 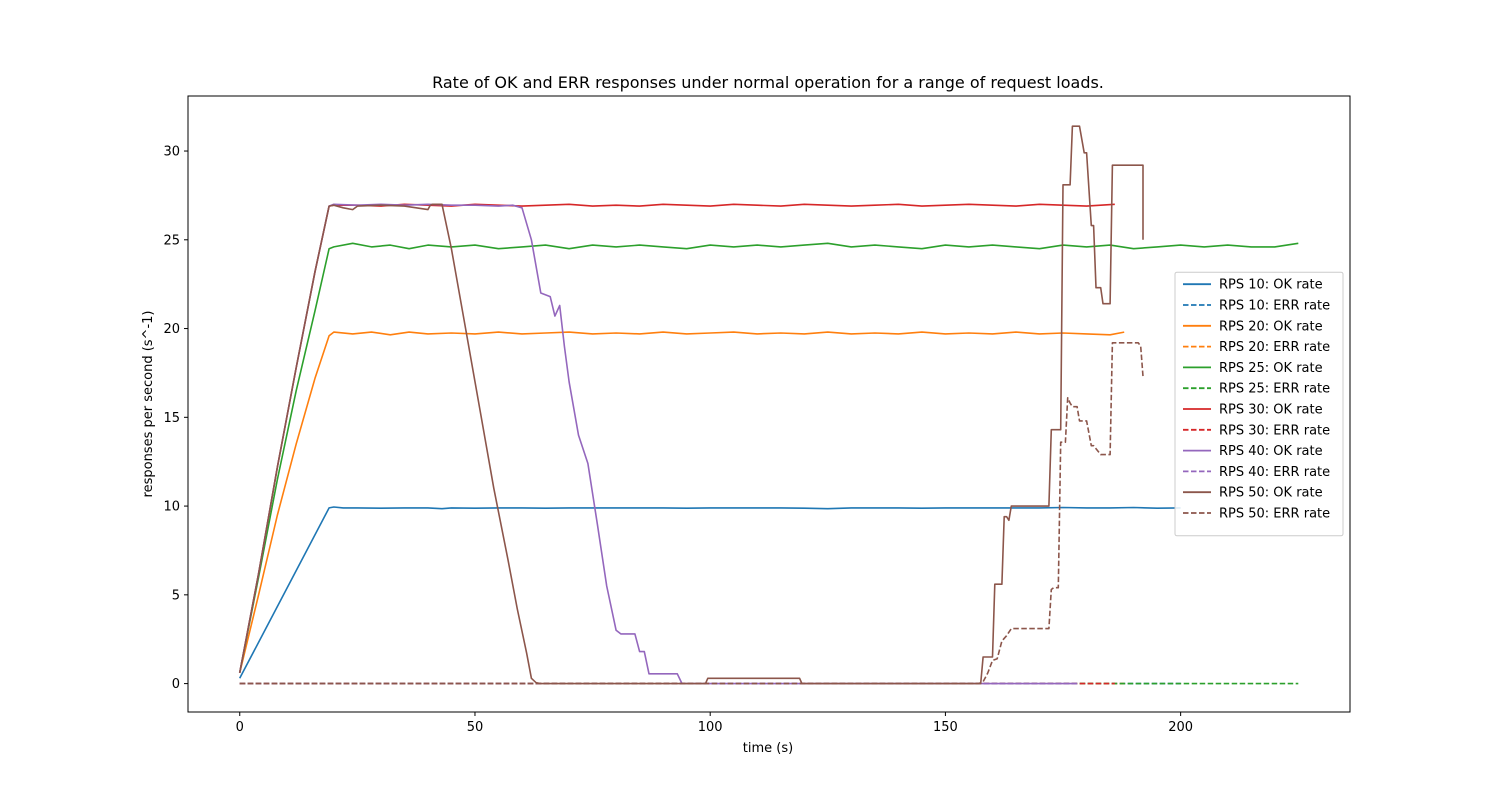 What do you see at coordinates (1271, 493) in the screenshot?
I see `legend-entry-10: RPS 50: OK rate` at bounding box center [1271, 493].